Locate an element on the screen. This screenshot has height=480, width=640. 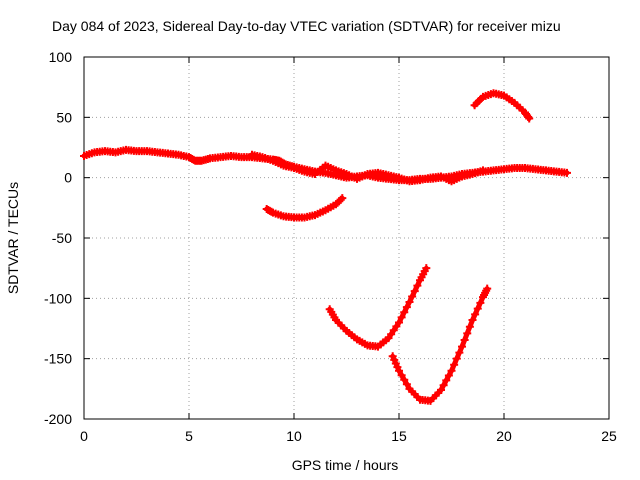
x-tick-label: 25 is located at coordinates (609, 436).